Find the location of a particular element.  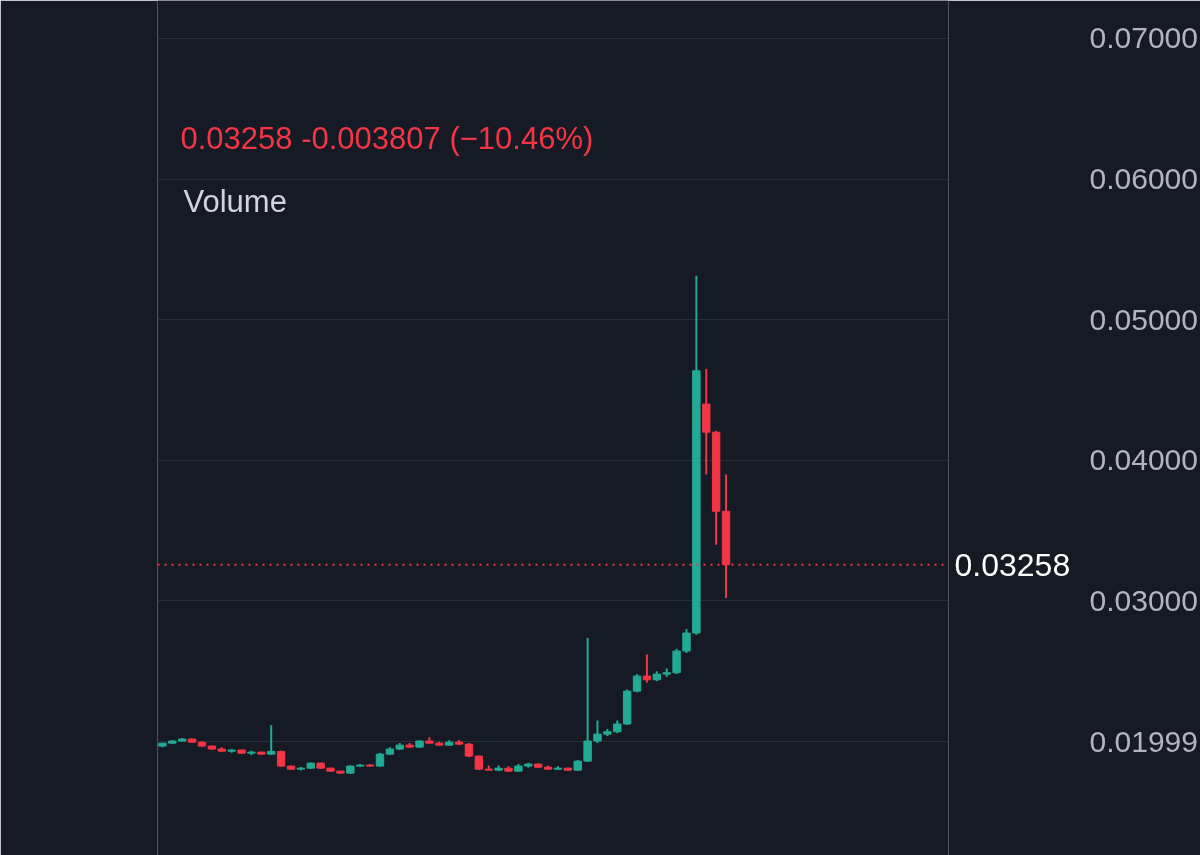

y-tick-label: 0.07000 is located at coordinates (1143, 38).